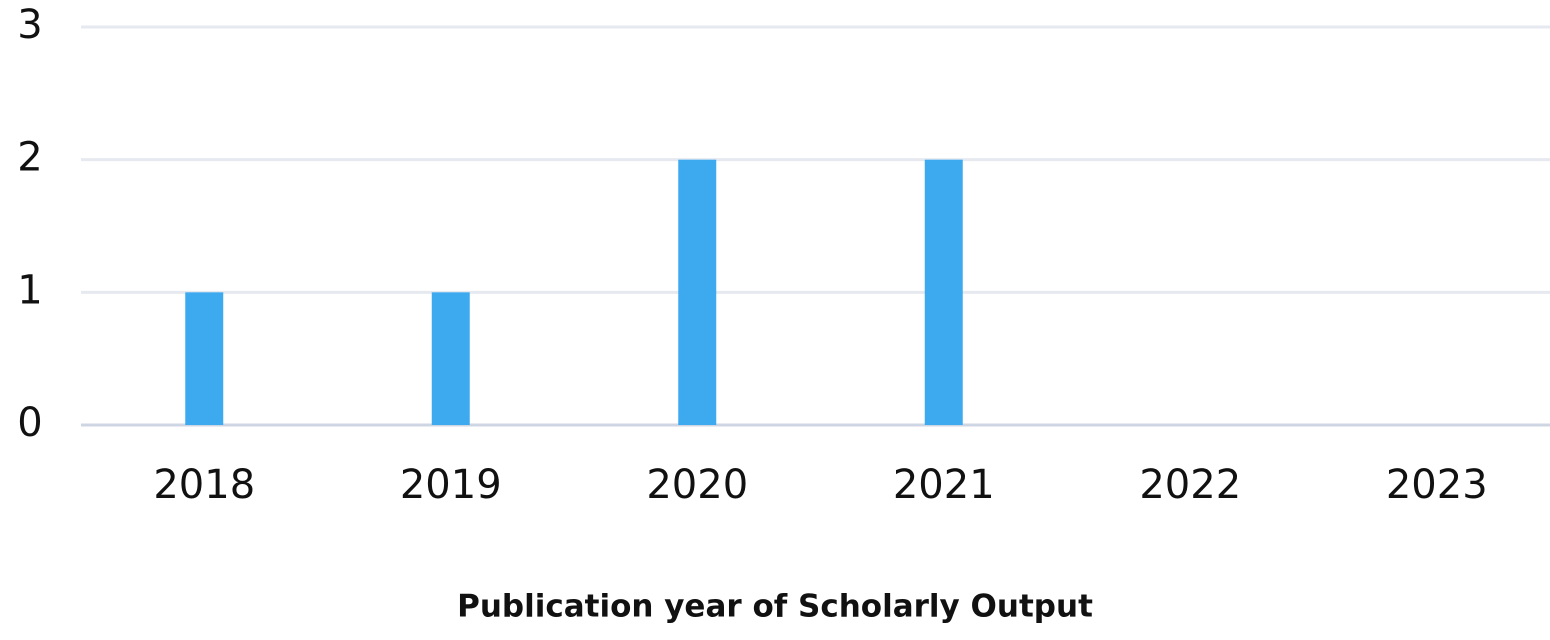  I want to click on x-tick-label: 2023, so click(1437, 485).